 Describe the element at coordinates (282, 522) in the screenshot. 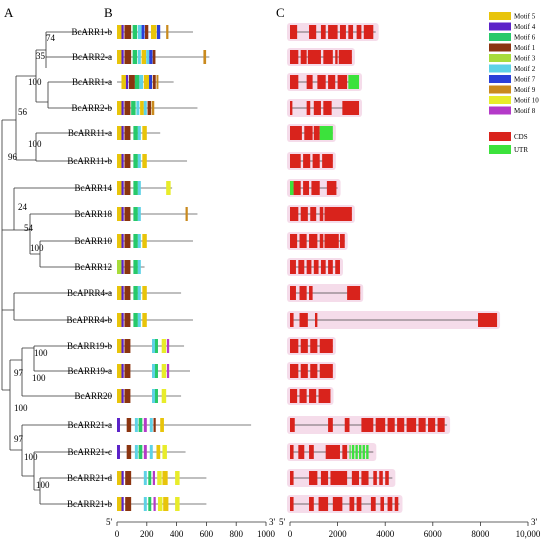

I see `gene-axis-5prime: 5'` at that location.